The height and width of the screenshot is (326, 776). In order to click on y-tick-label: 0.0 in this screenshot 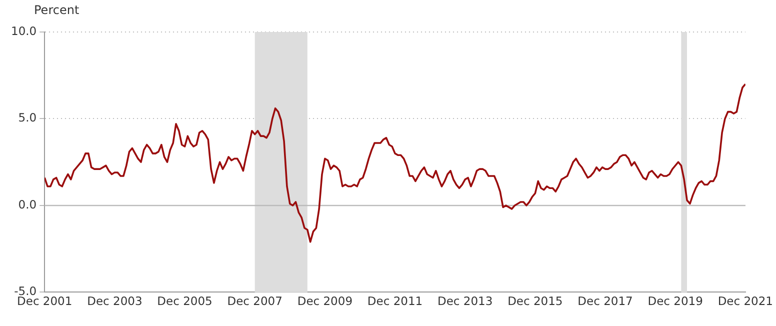, I will do `click(27, 204)`.